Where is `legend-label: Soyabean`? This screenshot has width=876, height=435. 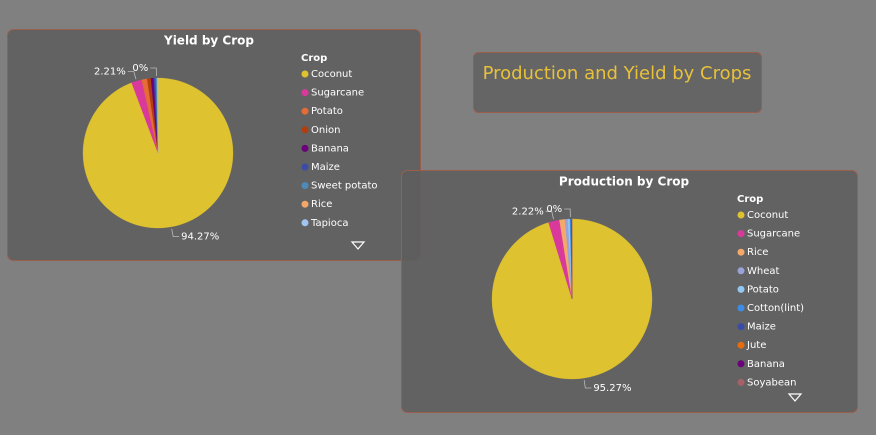 legend-label: Soyabean is located at coordinates (771, 382).